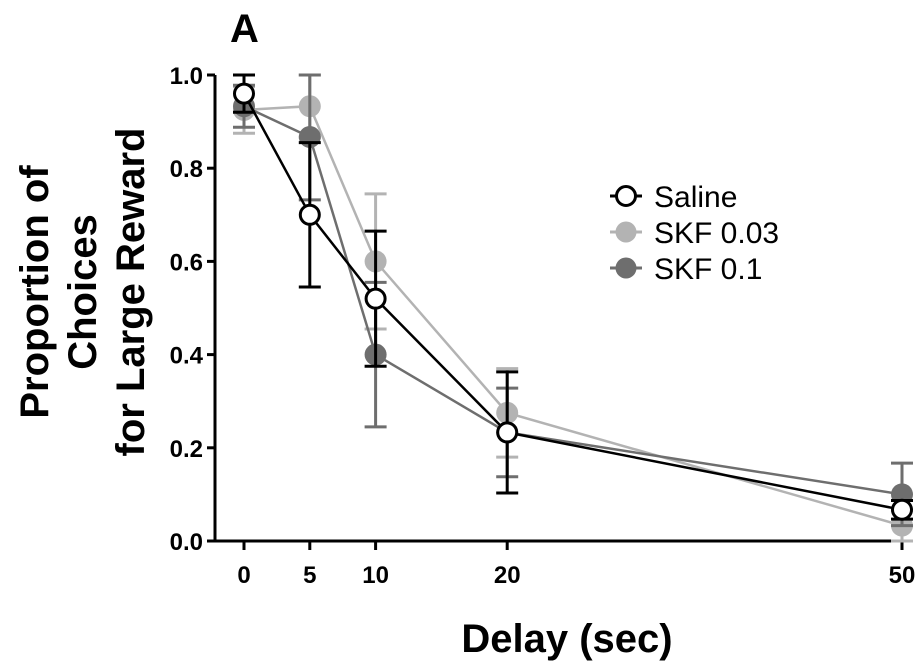 The height and width of the screenshot is (664, 922). What do you see at coordinates (187, 356) in the screenshot?
I see `y-tick-label: 0.4` at bounding box center [187, 356].